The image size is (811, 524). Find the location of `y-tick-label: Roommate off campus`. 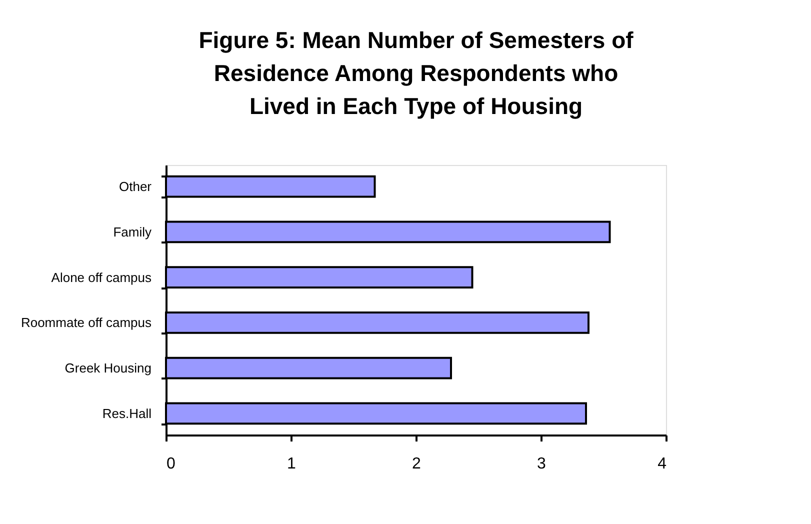

y-tick-label: Roommate off campus is located at coordinates (86, 322).